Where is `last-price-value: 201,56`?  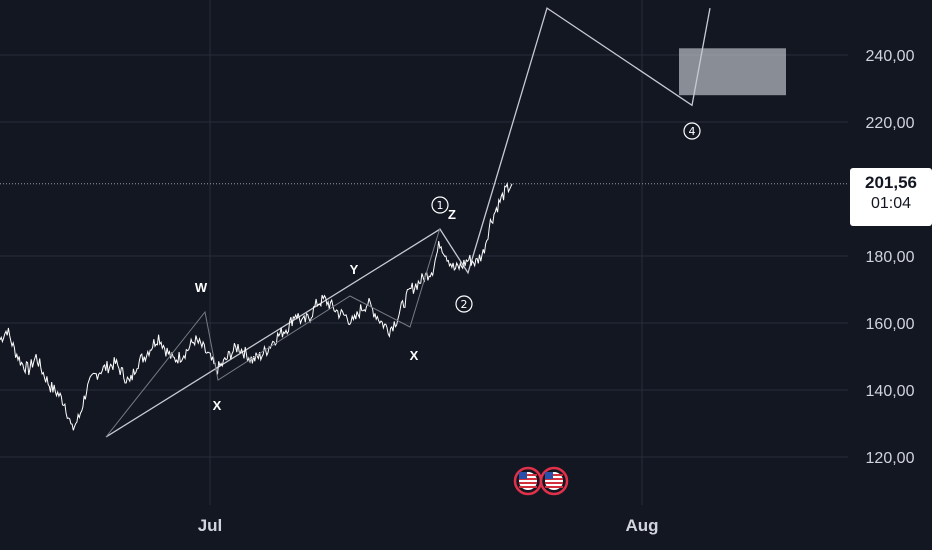
last-price-value: 201,56 is located at coordinates (891, 182).